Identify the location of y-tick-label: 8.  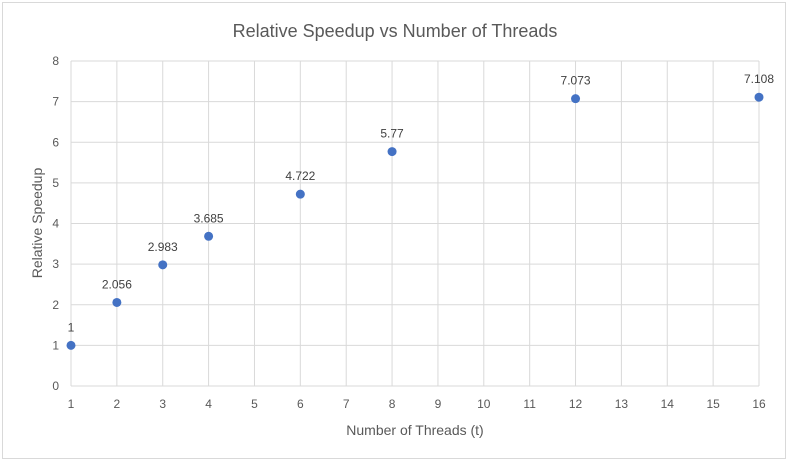
(55, 61).